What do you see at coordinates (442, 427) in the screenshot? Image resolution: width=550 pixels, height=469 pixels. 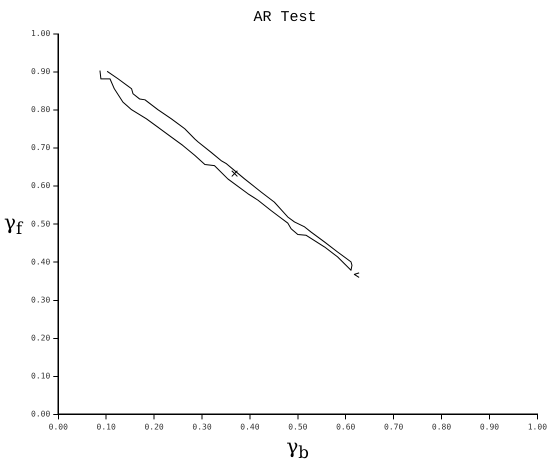 I see `x-tick-label: 0.80` at bounding box center [442, 427].